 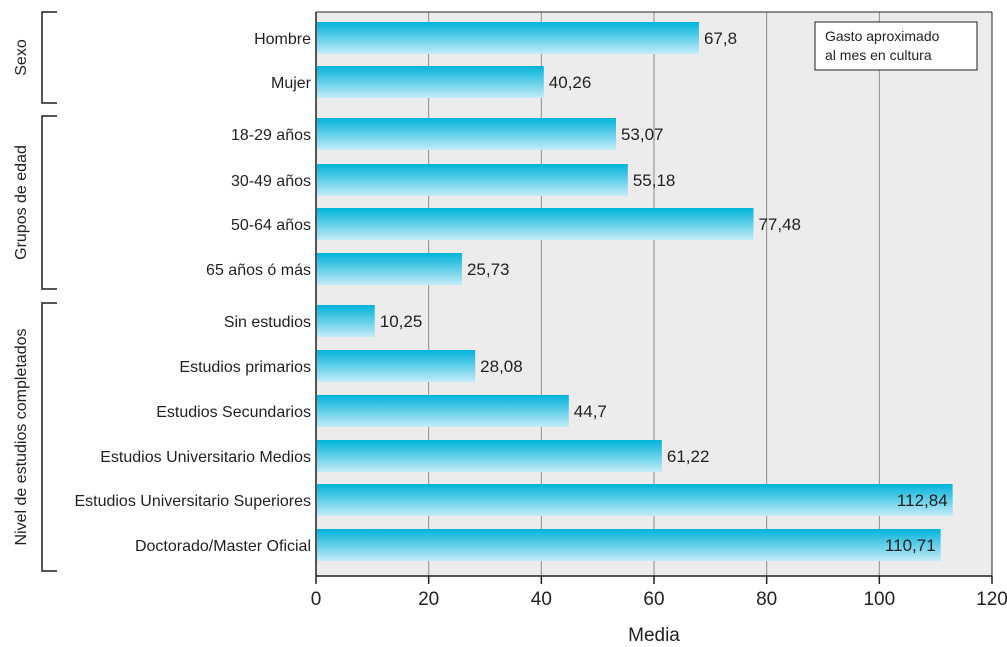 I want to click on bar-value-label: 25,73, so click(x=488, y=269).